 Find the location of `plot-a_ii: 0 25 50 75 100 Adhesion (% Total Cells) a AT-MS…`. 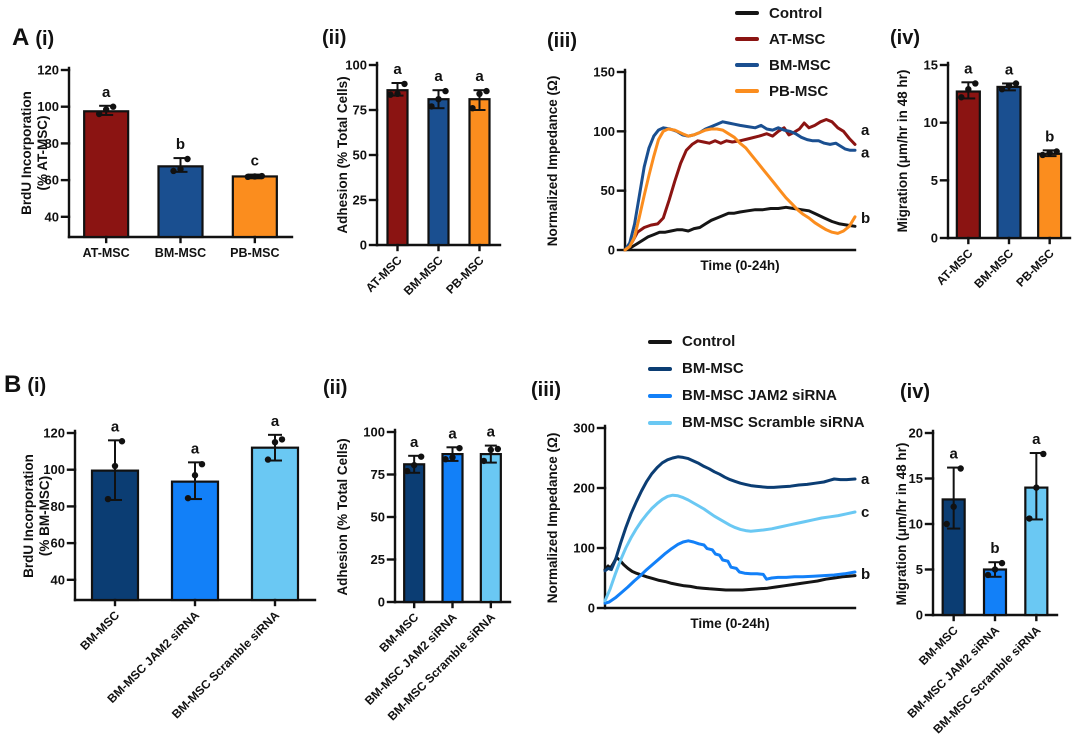

plot-a_ii: 0 25 50 75 100 Adhesion (% Total Cells) a AT-MS… is located at coordinates (418, 178).